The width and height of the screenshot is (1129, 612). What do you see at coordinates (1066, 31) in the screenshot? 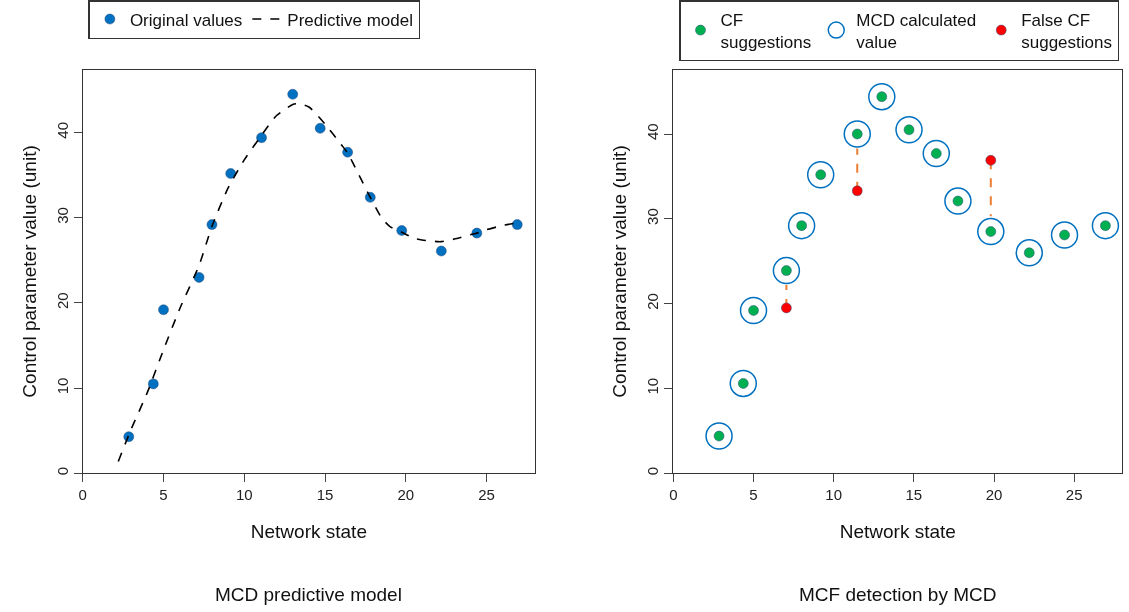
I see `legend-label: False CF suggestions` at bounding box center [1066, 31].